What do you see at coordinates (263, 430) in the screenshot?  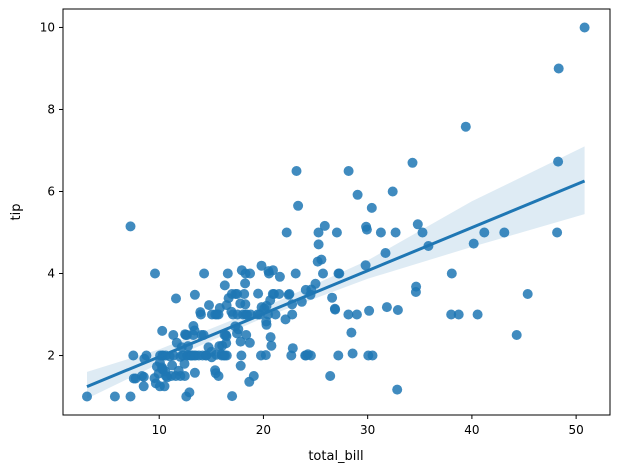 I see `x-tick-label: 20` at bounding box center [263, 430].